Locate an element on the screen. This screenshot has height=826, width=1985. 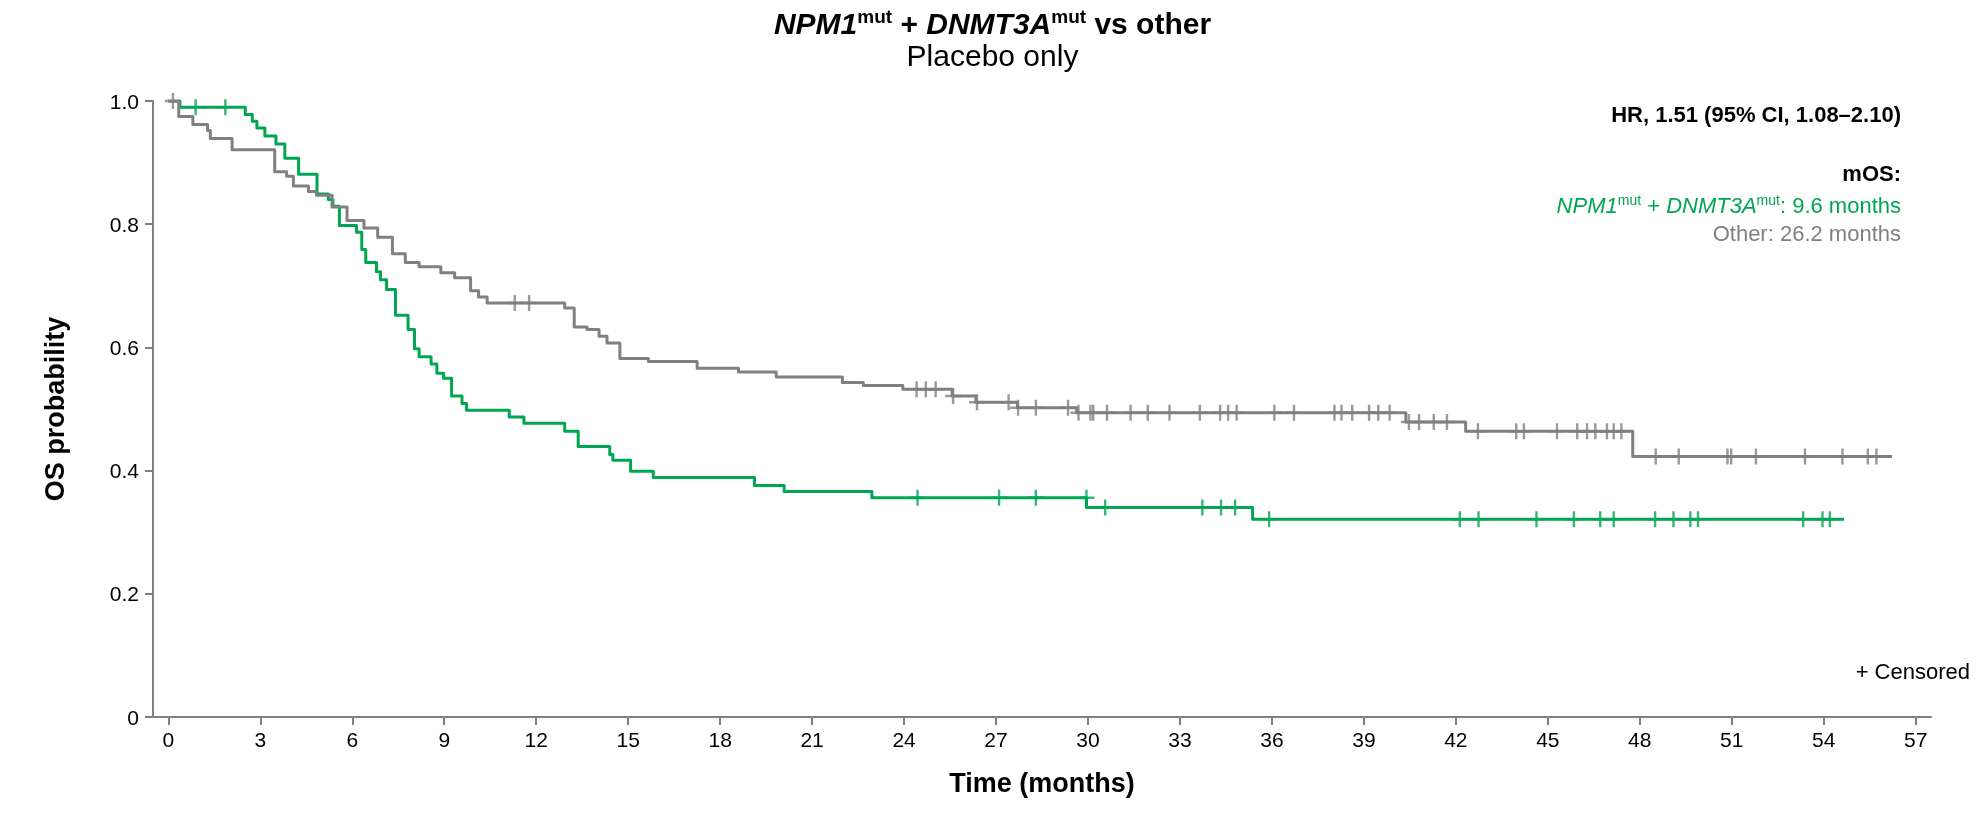
x-tick-label: 48 is located at coordinates (1640, 739).